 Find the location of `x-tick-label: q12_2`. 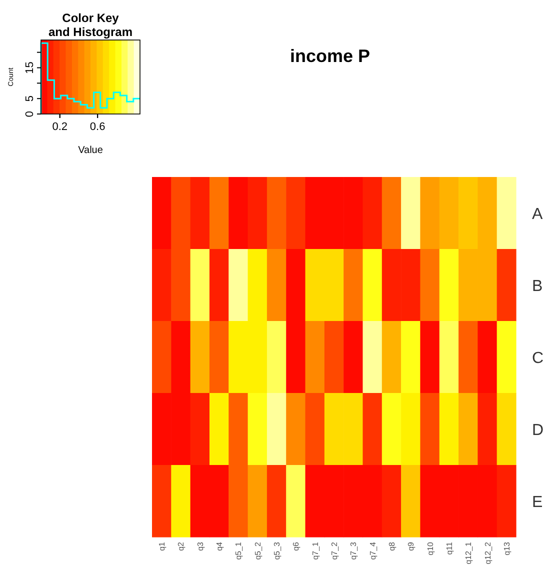

x-tick-label: q12_2 is located at coordinates (487, 552).